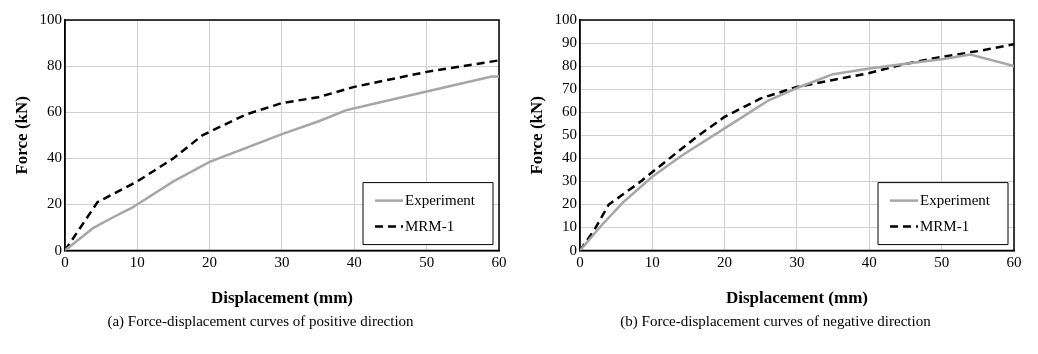  What do you see at coordinates (775, 321) in the screenshot?
I see `text: (b) Force-displacement curves of negative direction` at bounding box center [775, 321].